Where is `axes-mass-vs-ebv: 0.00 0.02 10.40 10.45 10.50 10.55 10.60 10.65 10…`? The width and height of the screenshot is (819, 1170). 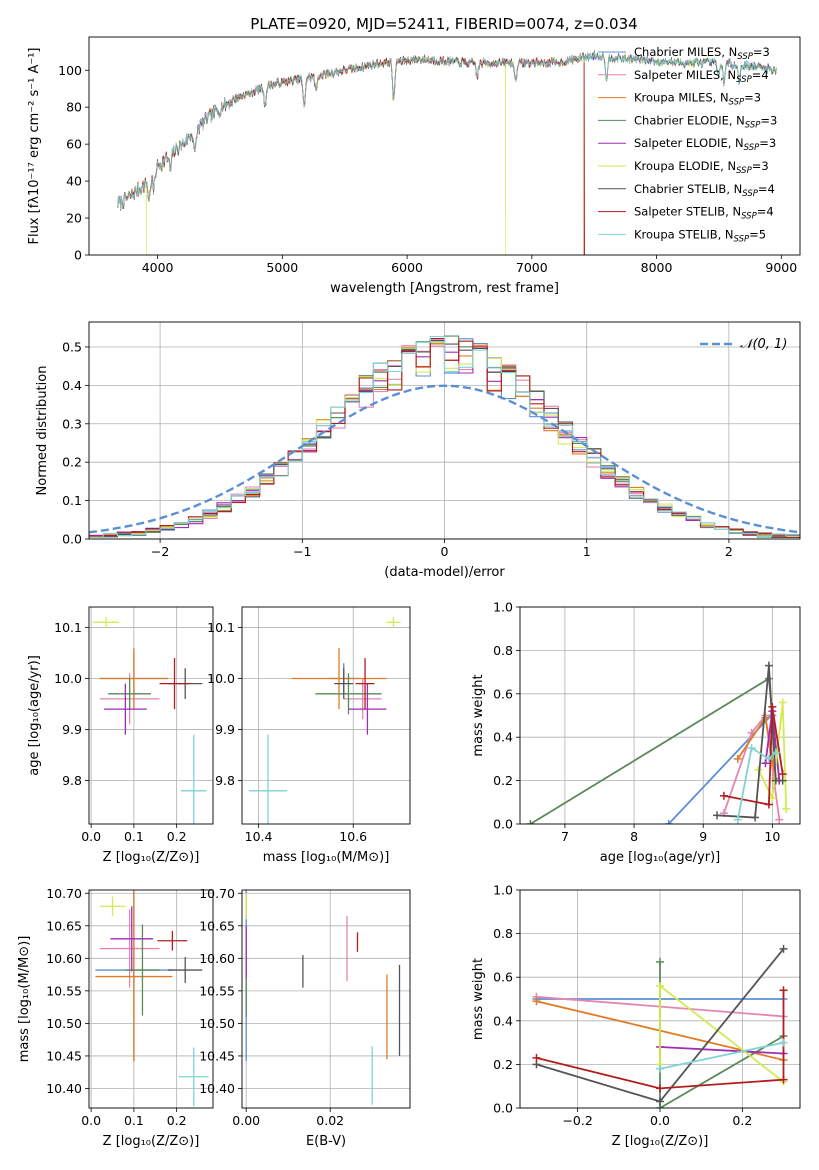
axes-mass-vs-ebv: 0.00 0.02 10.40 10.45 10.50 10.55 10.60 10.65 10… is located at coordinates (305, 1017).